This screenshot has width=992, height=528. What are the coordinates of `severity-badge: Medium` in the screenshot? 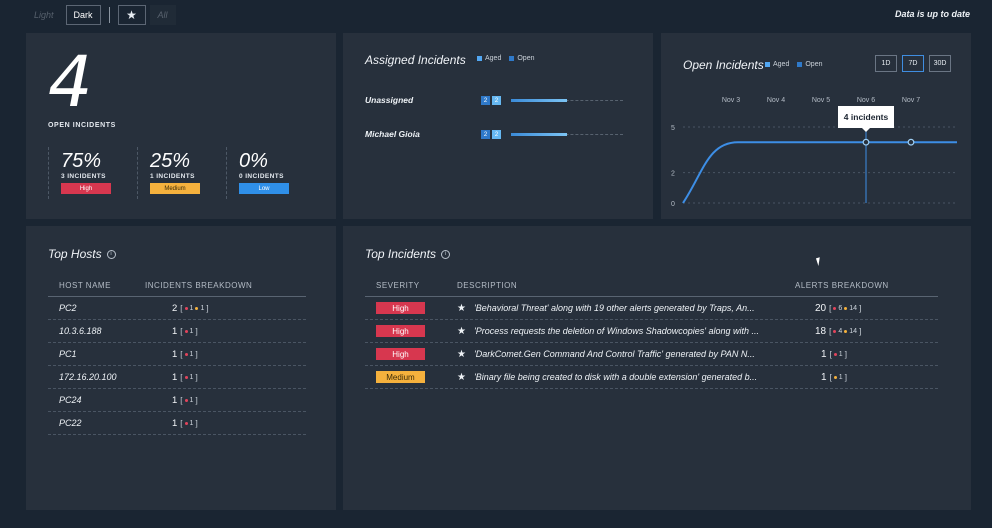 It's located at (400, 377).